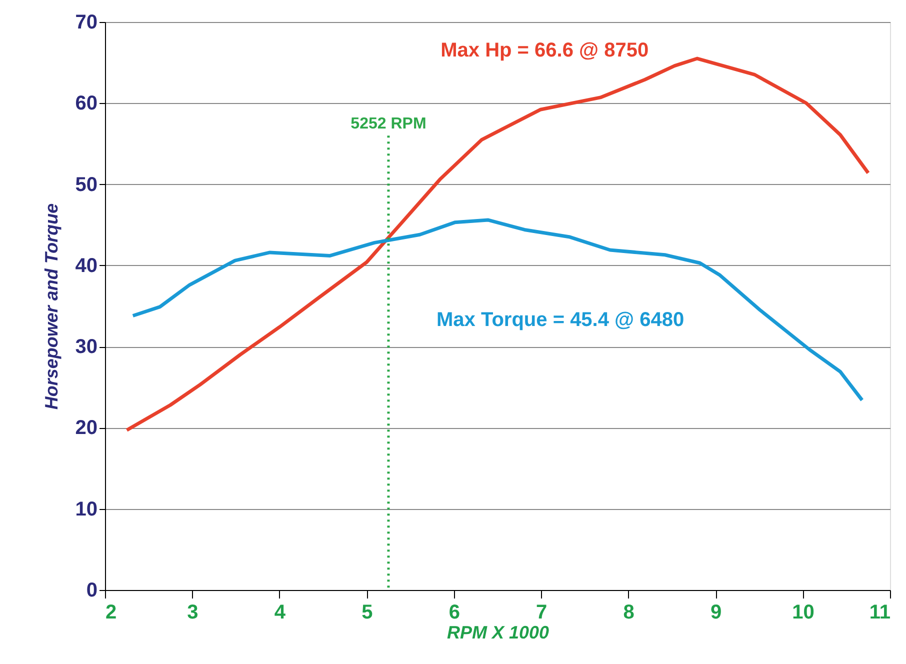  Describe the element at coordinates (86, 265) in the screenshot. I see `y-tick-label: 40` at that location.